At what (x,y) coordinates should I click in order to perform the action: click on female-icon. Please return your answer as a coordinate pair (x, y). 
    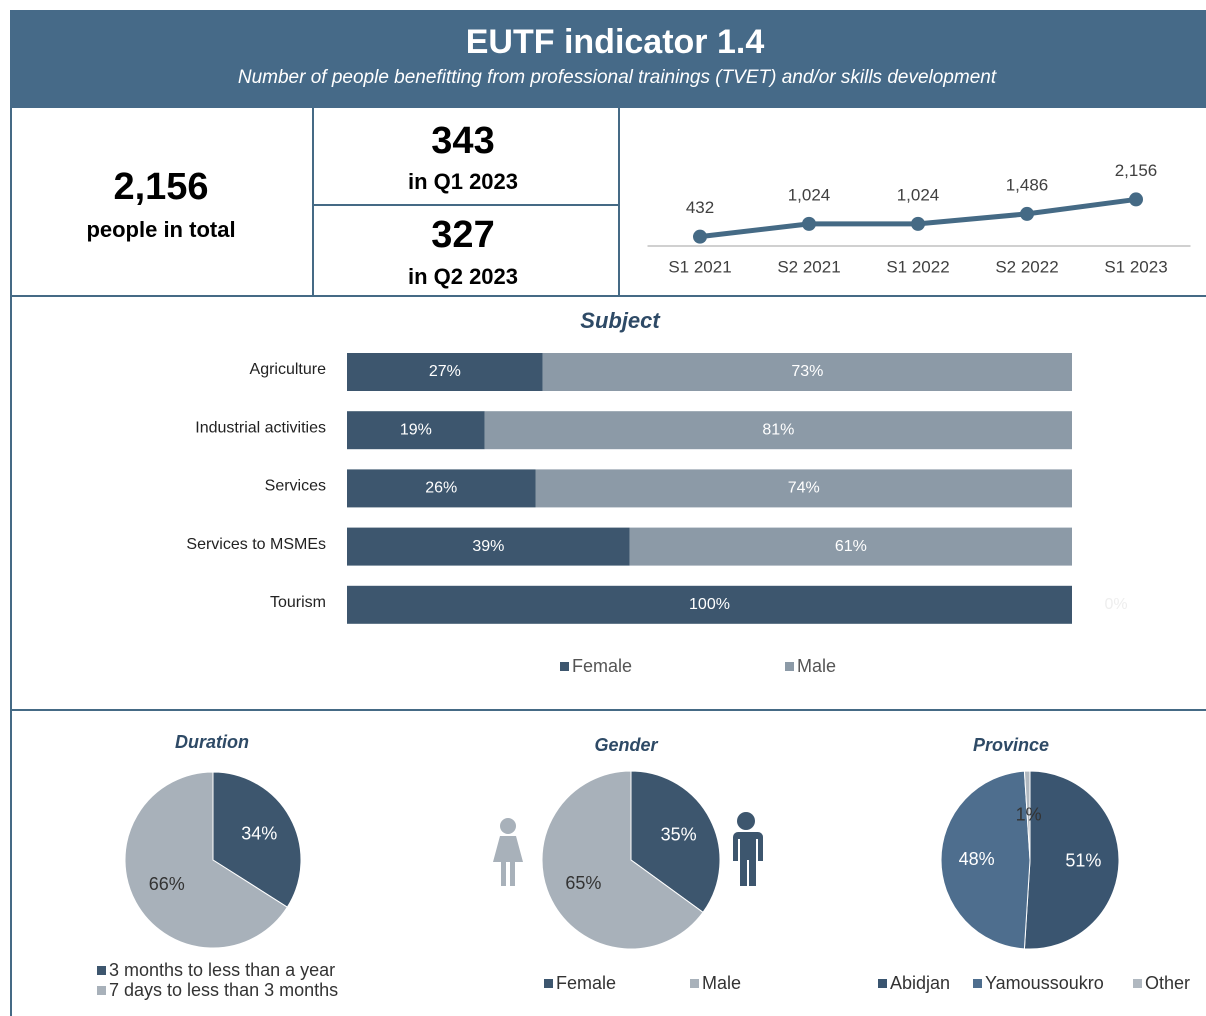
    Looking at the image, I should click on (508, 852).